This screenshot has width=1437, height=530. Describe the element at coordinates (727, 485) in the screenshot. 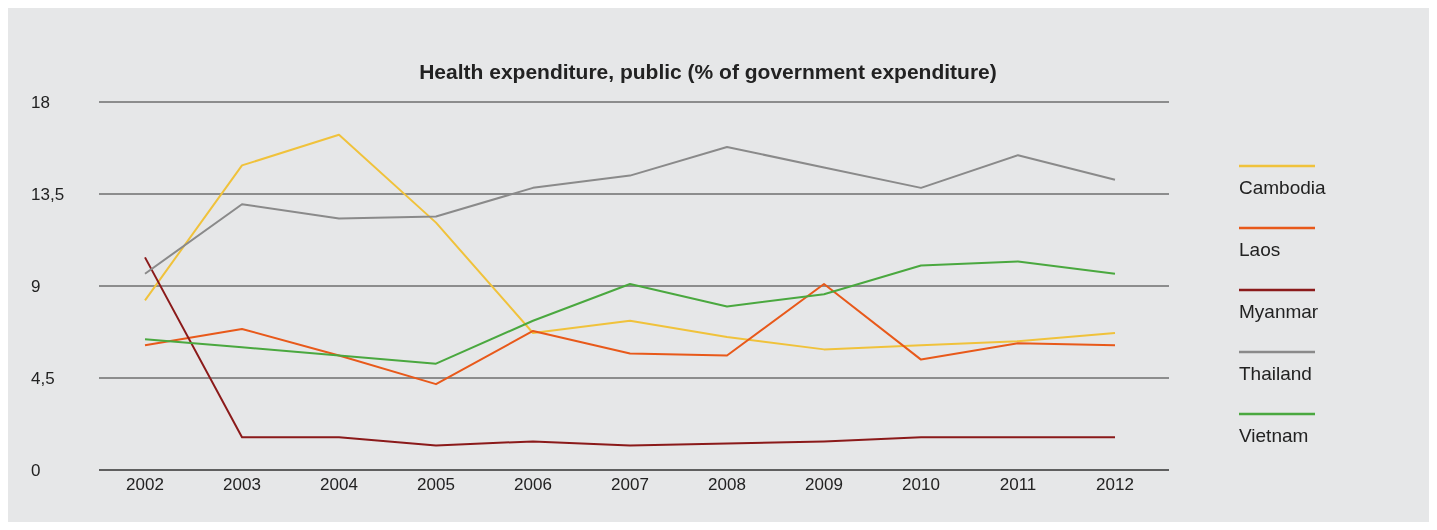

I see `x-tick-label: 2008` at that location.